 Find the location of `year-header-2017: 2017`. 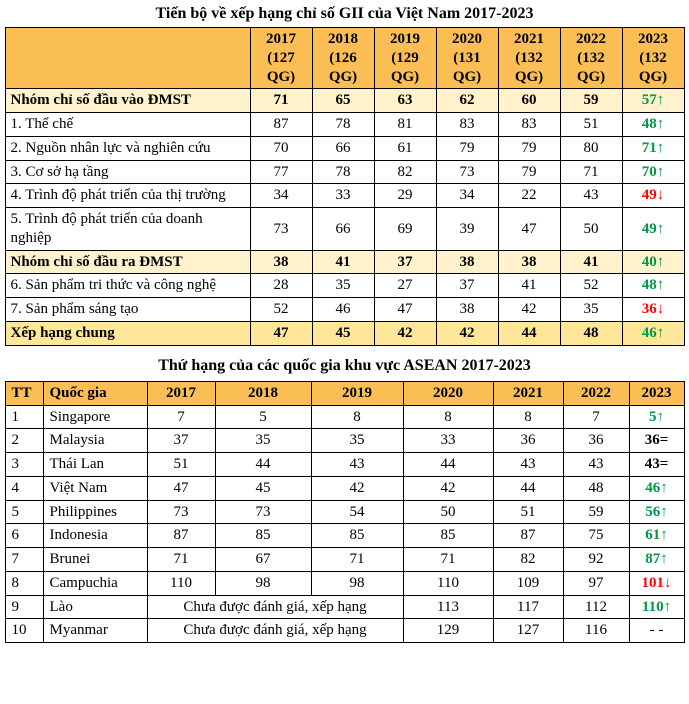

year-header-2017: 2017 is located at coordinates (181, 393).